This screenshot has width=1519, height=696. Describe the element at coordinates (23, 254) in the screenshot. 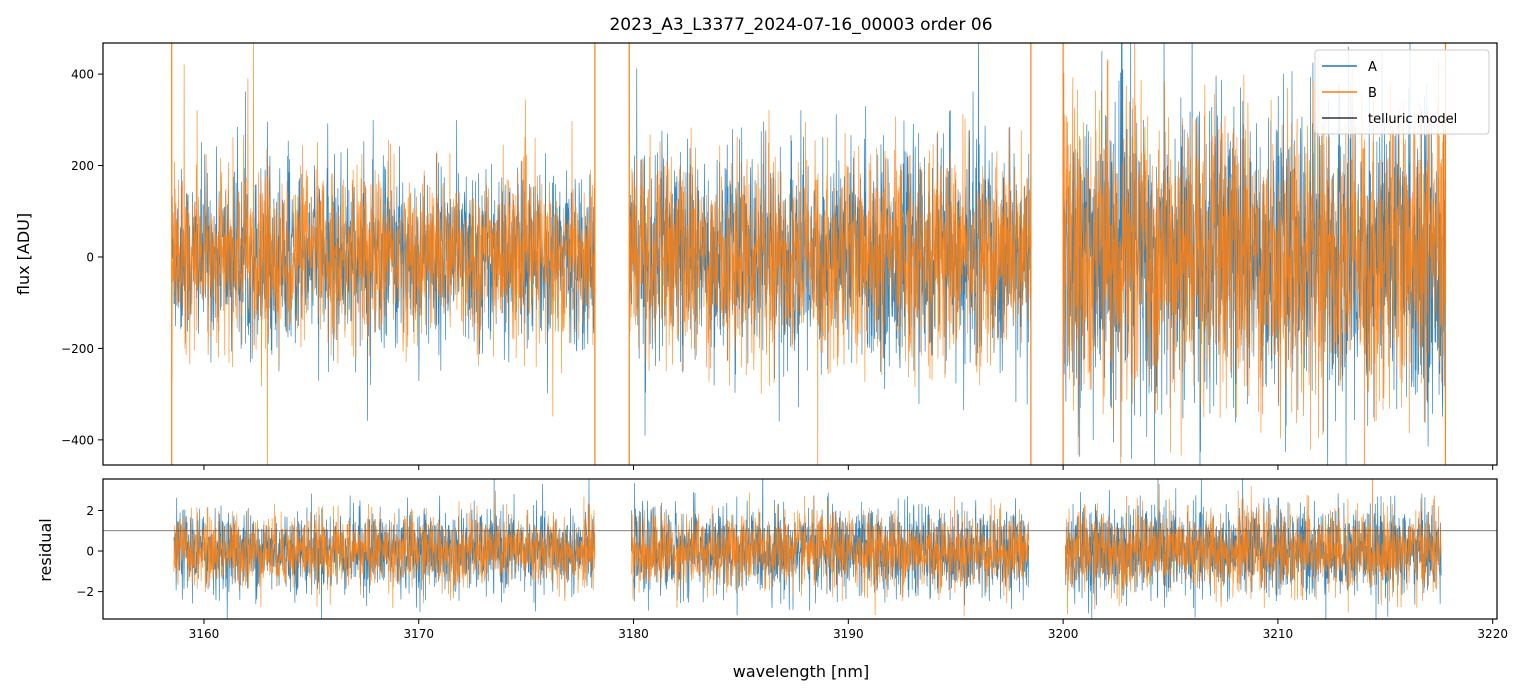

I see `flux-y-axis-label: flux [ADU]` at that location.